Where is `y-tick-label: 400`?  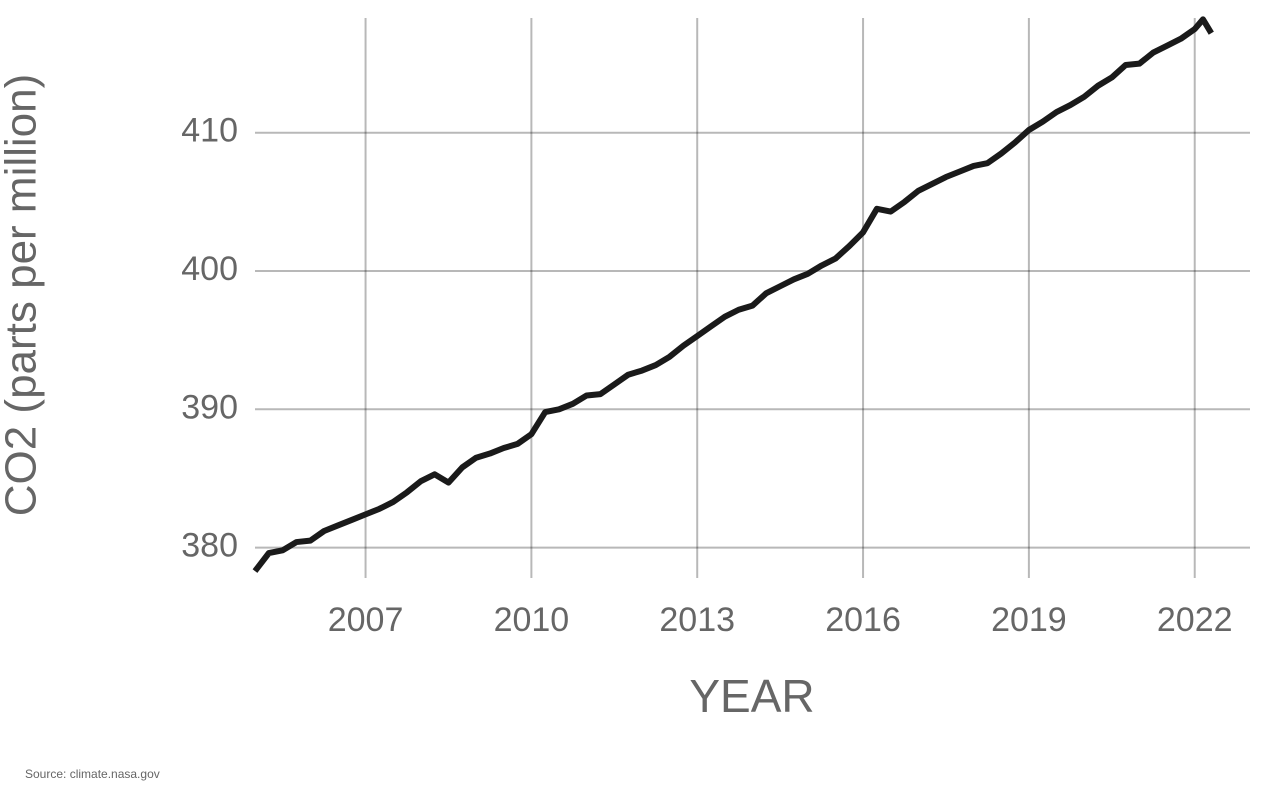
y-tick-label: 400 is located at coordinates (209, 269).